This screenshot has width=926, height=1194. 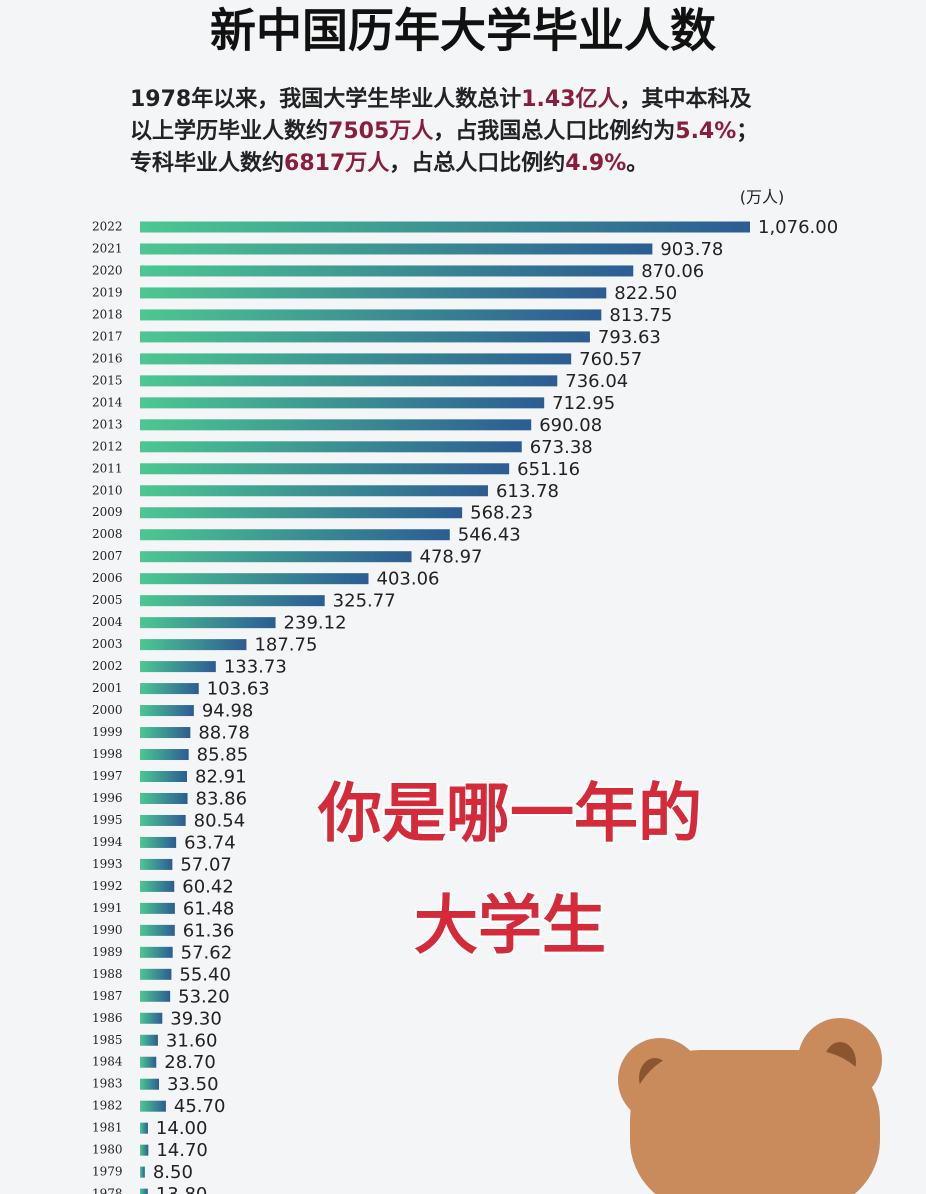 I want to click on year-label: 1993, so click(x=107, y=864).